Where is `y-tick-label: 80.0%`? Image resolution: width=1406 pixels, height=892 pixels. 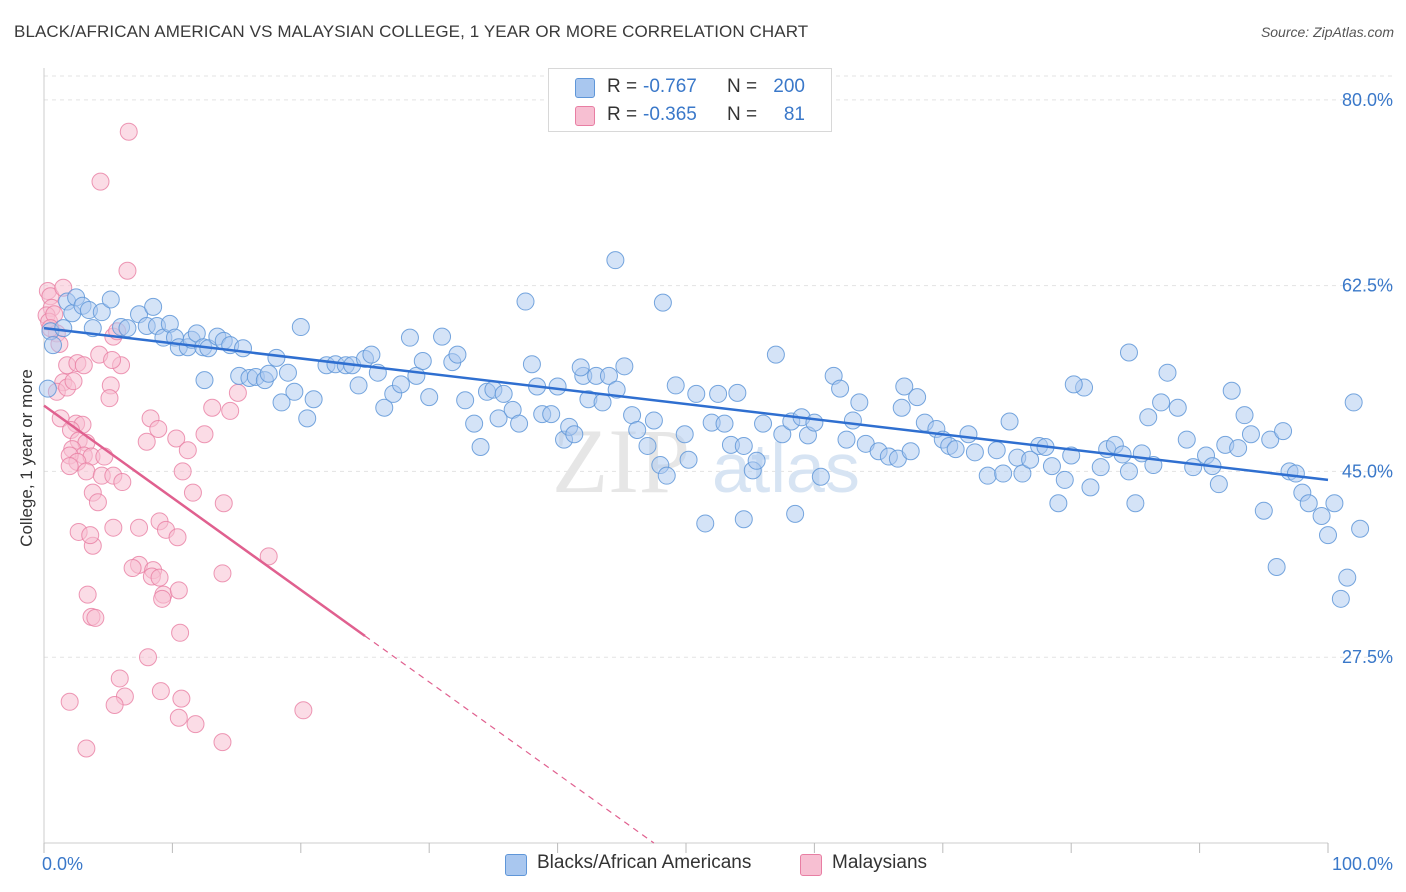
y-tick-label: 80.0% is located at coordinates (1367, 100).